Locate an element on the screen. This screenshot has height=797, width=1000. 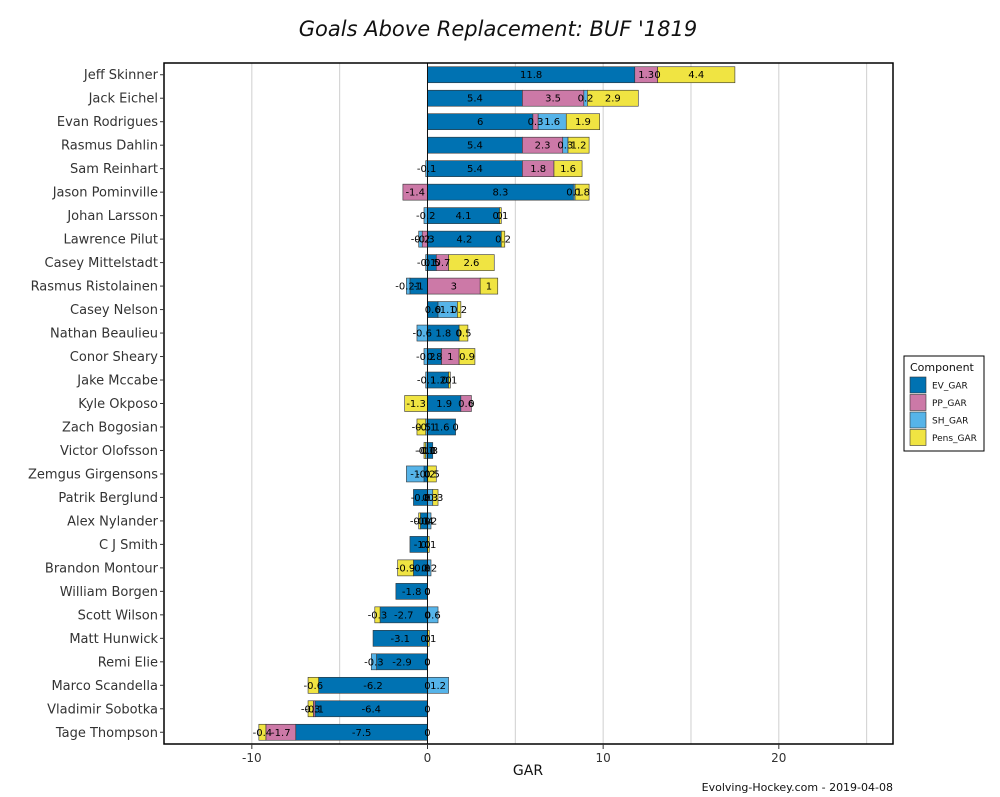
legend-label: Pens_GAR is located at coordinates (954, 439).